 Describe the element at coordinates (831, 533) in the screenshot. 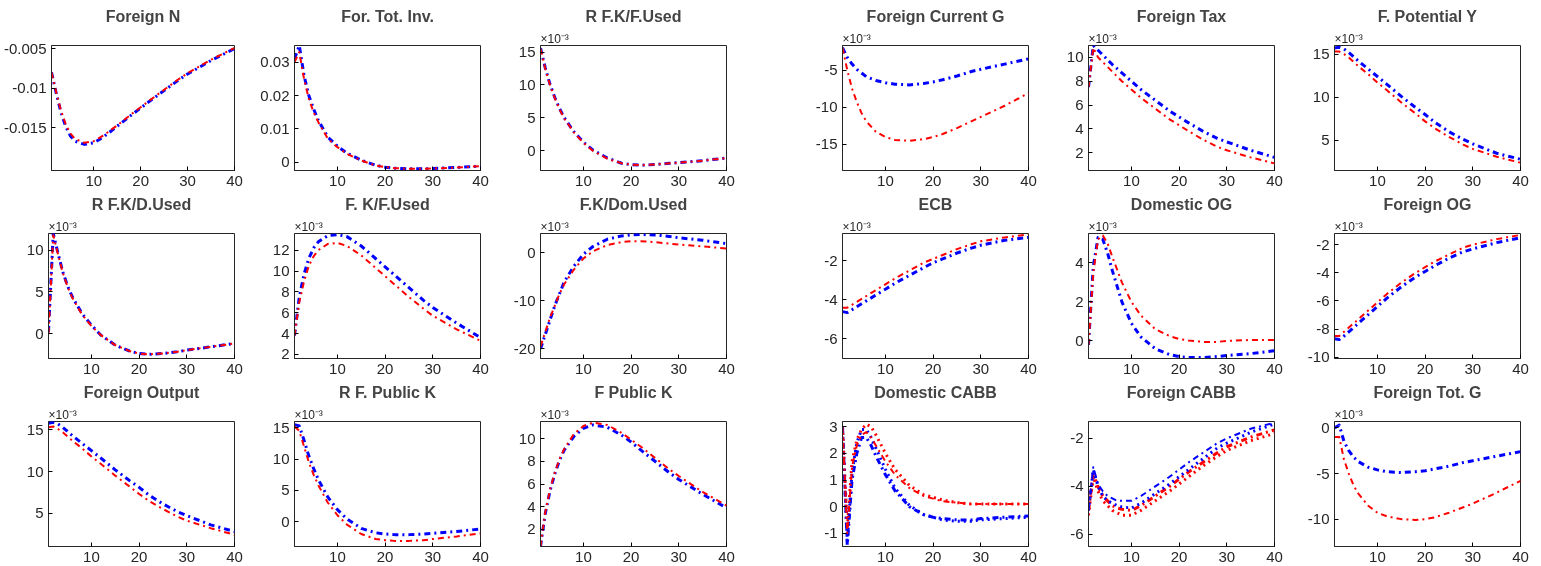

I see `y-tick-label: -1` at that location.